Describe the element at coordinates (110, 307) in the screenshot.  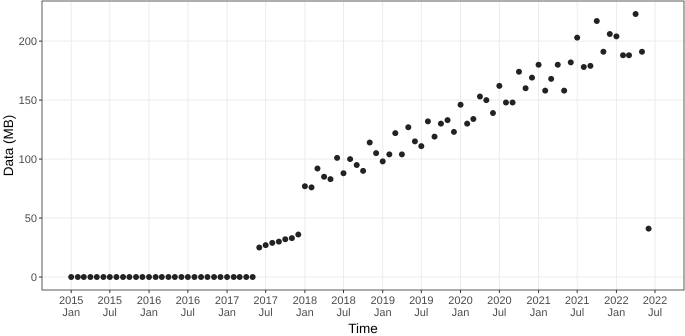
I see `x-tick-label: 2015 Jul` at that location.